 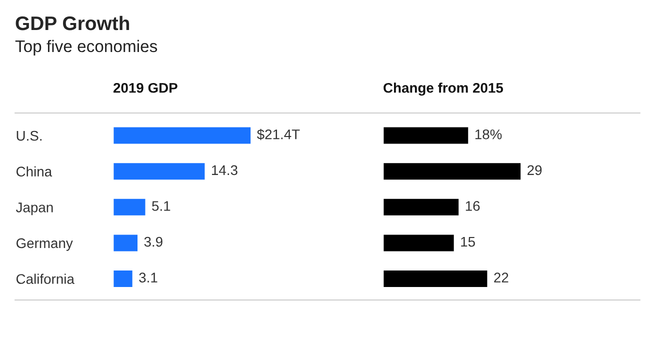 I want to click on chart-title: GDP Growth, so click(x=73, y=23).